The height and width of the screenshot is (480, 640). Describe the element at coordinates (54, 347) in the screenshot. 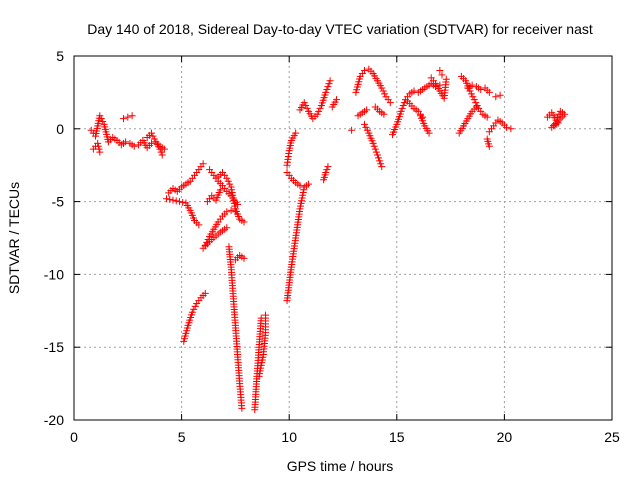

I see `y-tick-label: -15` at that location.